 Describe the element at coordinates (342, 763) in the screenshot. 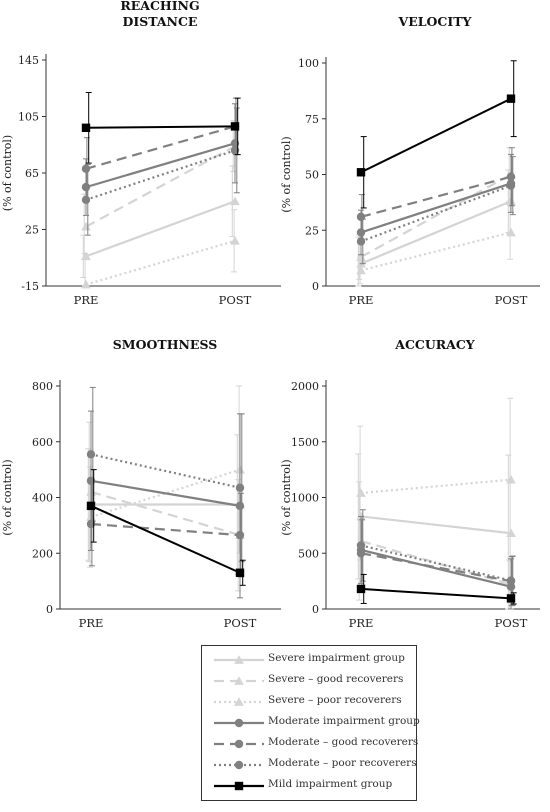

I see `legend-label: Moderate – poor recoverers` at that location.